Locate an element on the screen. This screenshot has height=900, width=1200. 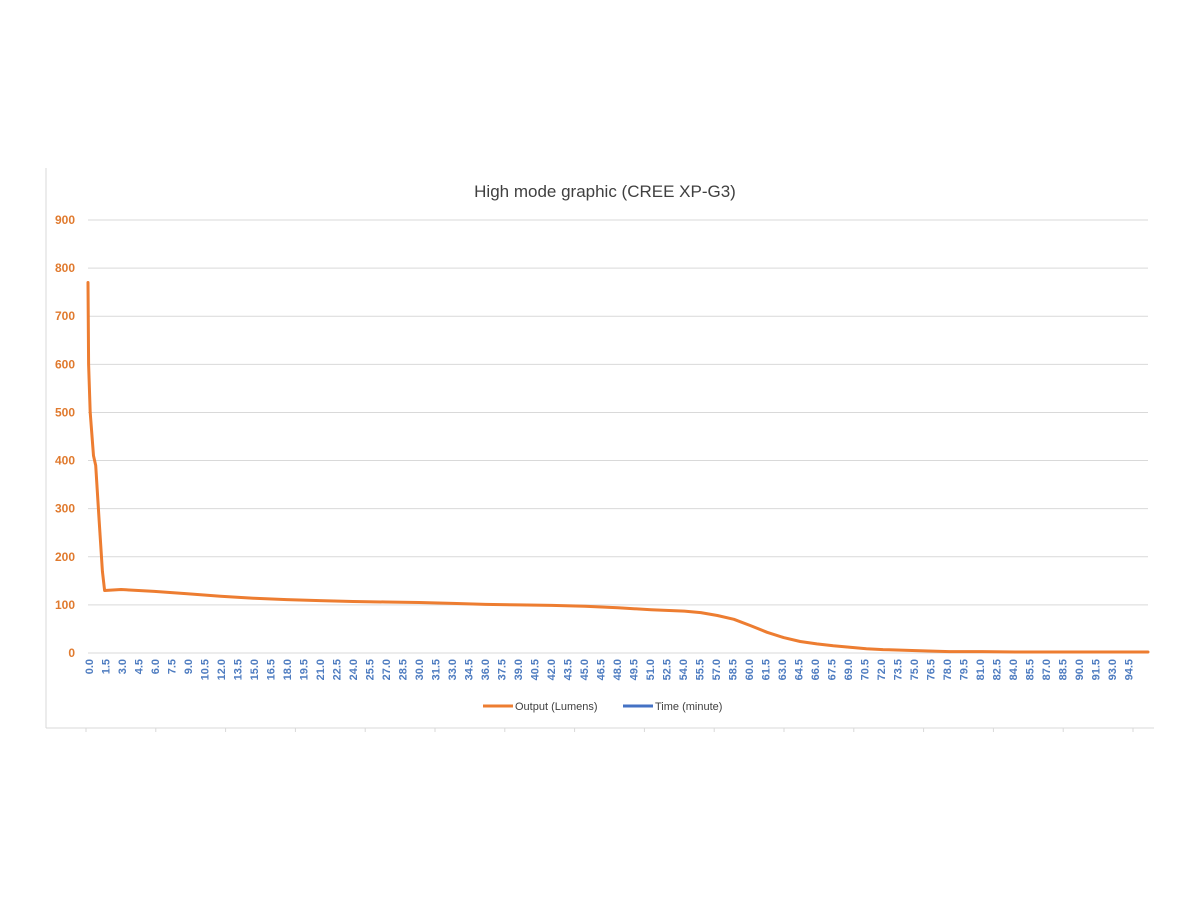
x-tick-label: 16.5 is located at coordinates (272, 669).